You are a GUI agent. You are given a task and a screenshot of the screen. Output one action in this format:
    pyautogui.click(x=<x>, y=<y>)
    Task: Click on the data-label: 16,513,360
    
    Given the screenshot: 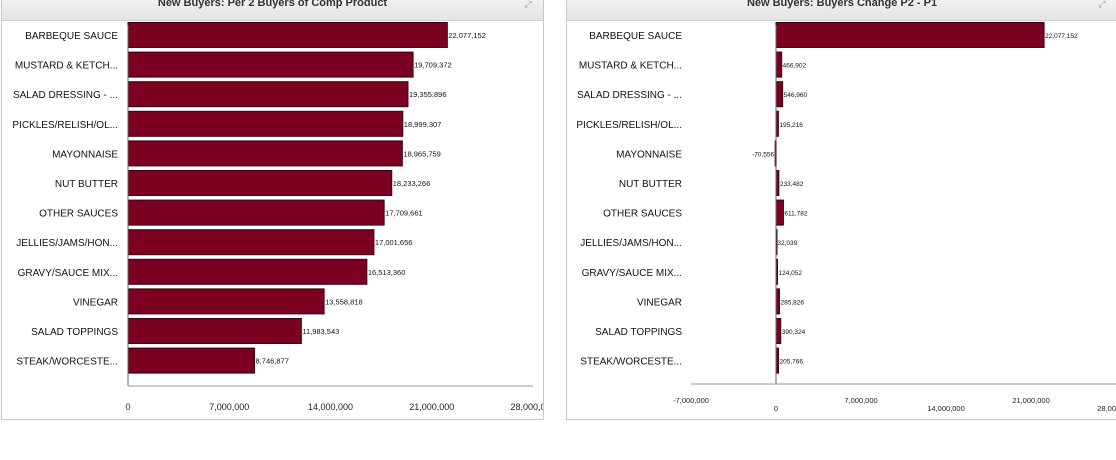 What is the action you would take?
    pyautogui.click(x=387, y=272)
    